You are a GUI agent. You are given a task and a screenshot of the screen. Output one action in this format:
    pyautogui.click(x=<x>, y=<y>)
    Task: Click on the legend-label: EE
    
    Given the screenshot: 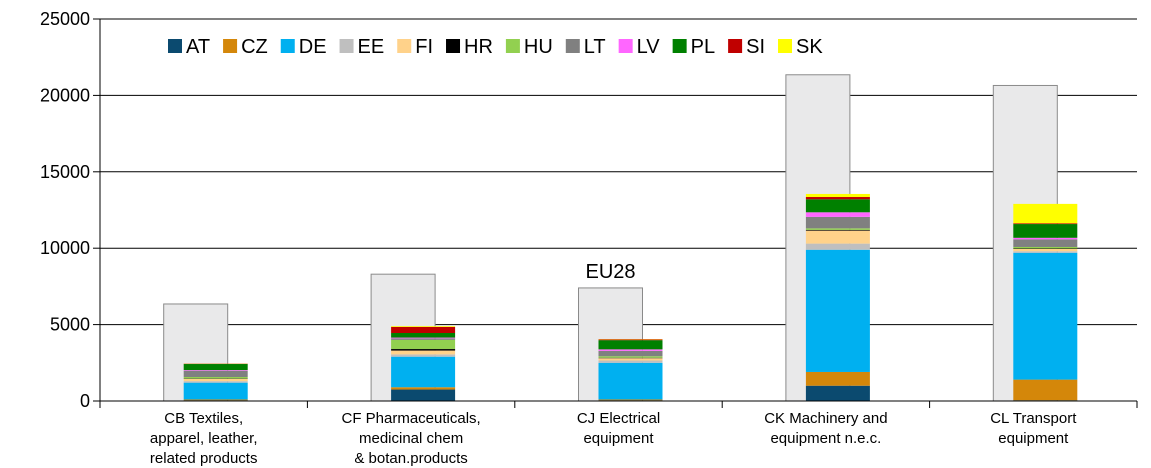 What is the action you would take?
    pyautogui.click(x=371, y=47)
    